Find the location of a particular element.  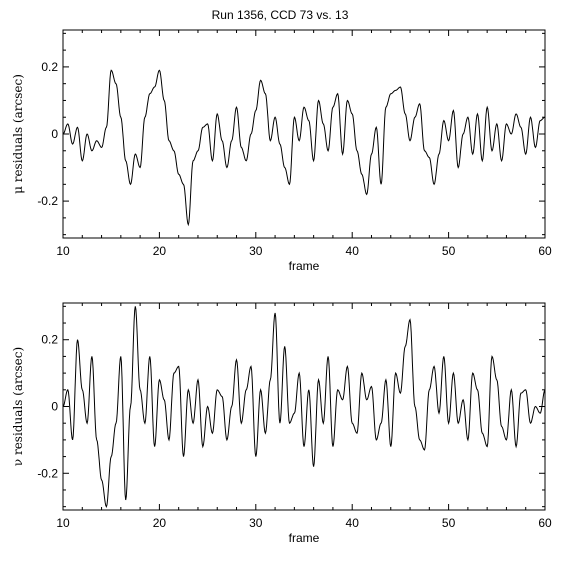

figure-title: Run 1356, CCD 73 vs. 13 is located at coordinates (280, 15).